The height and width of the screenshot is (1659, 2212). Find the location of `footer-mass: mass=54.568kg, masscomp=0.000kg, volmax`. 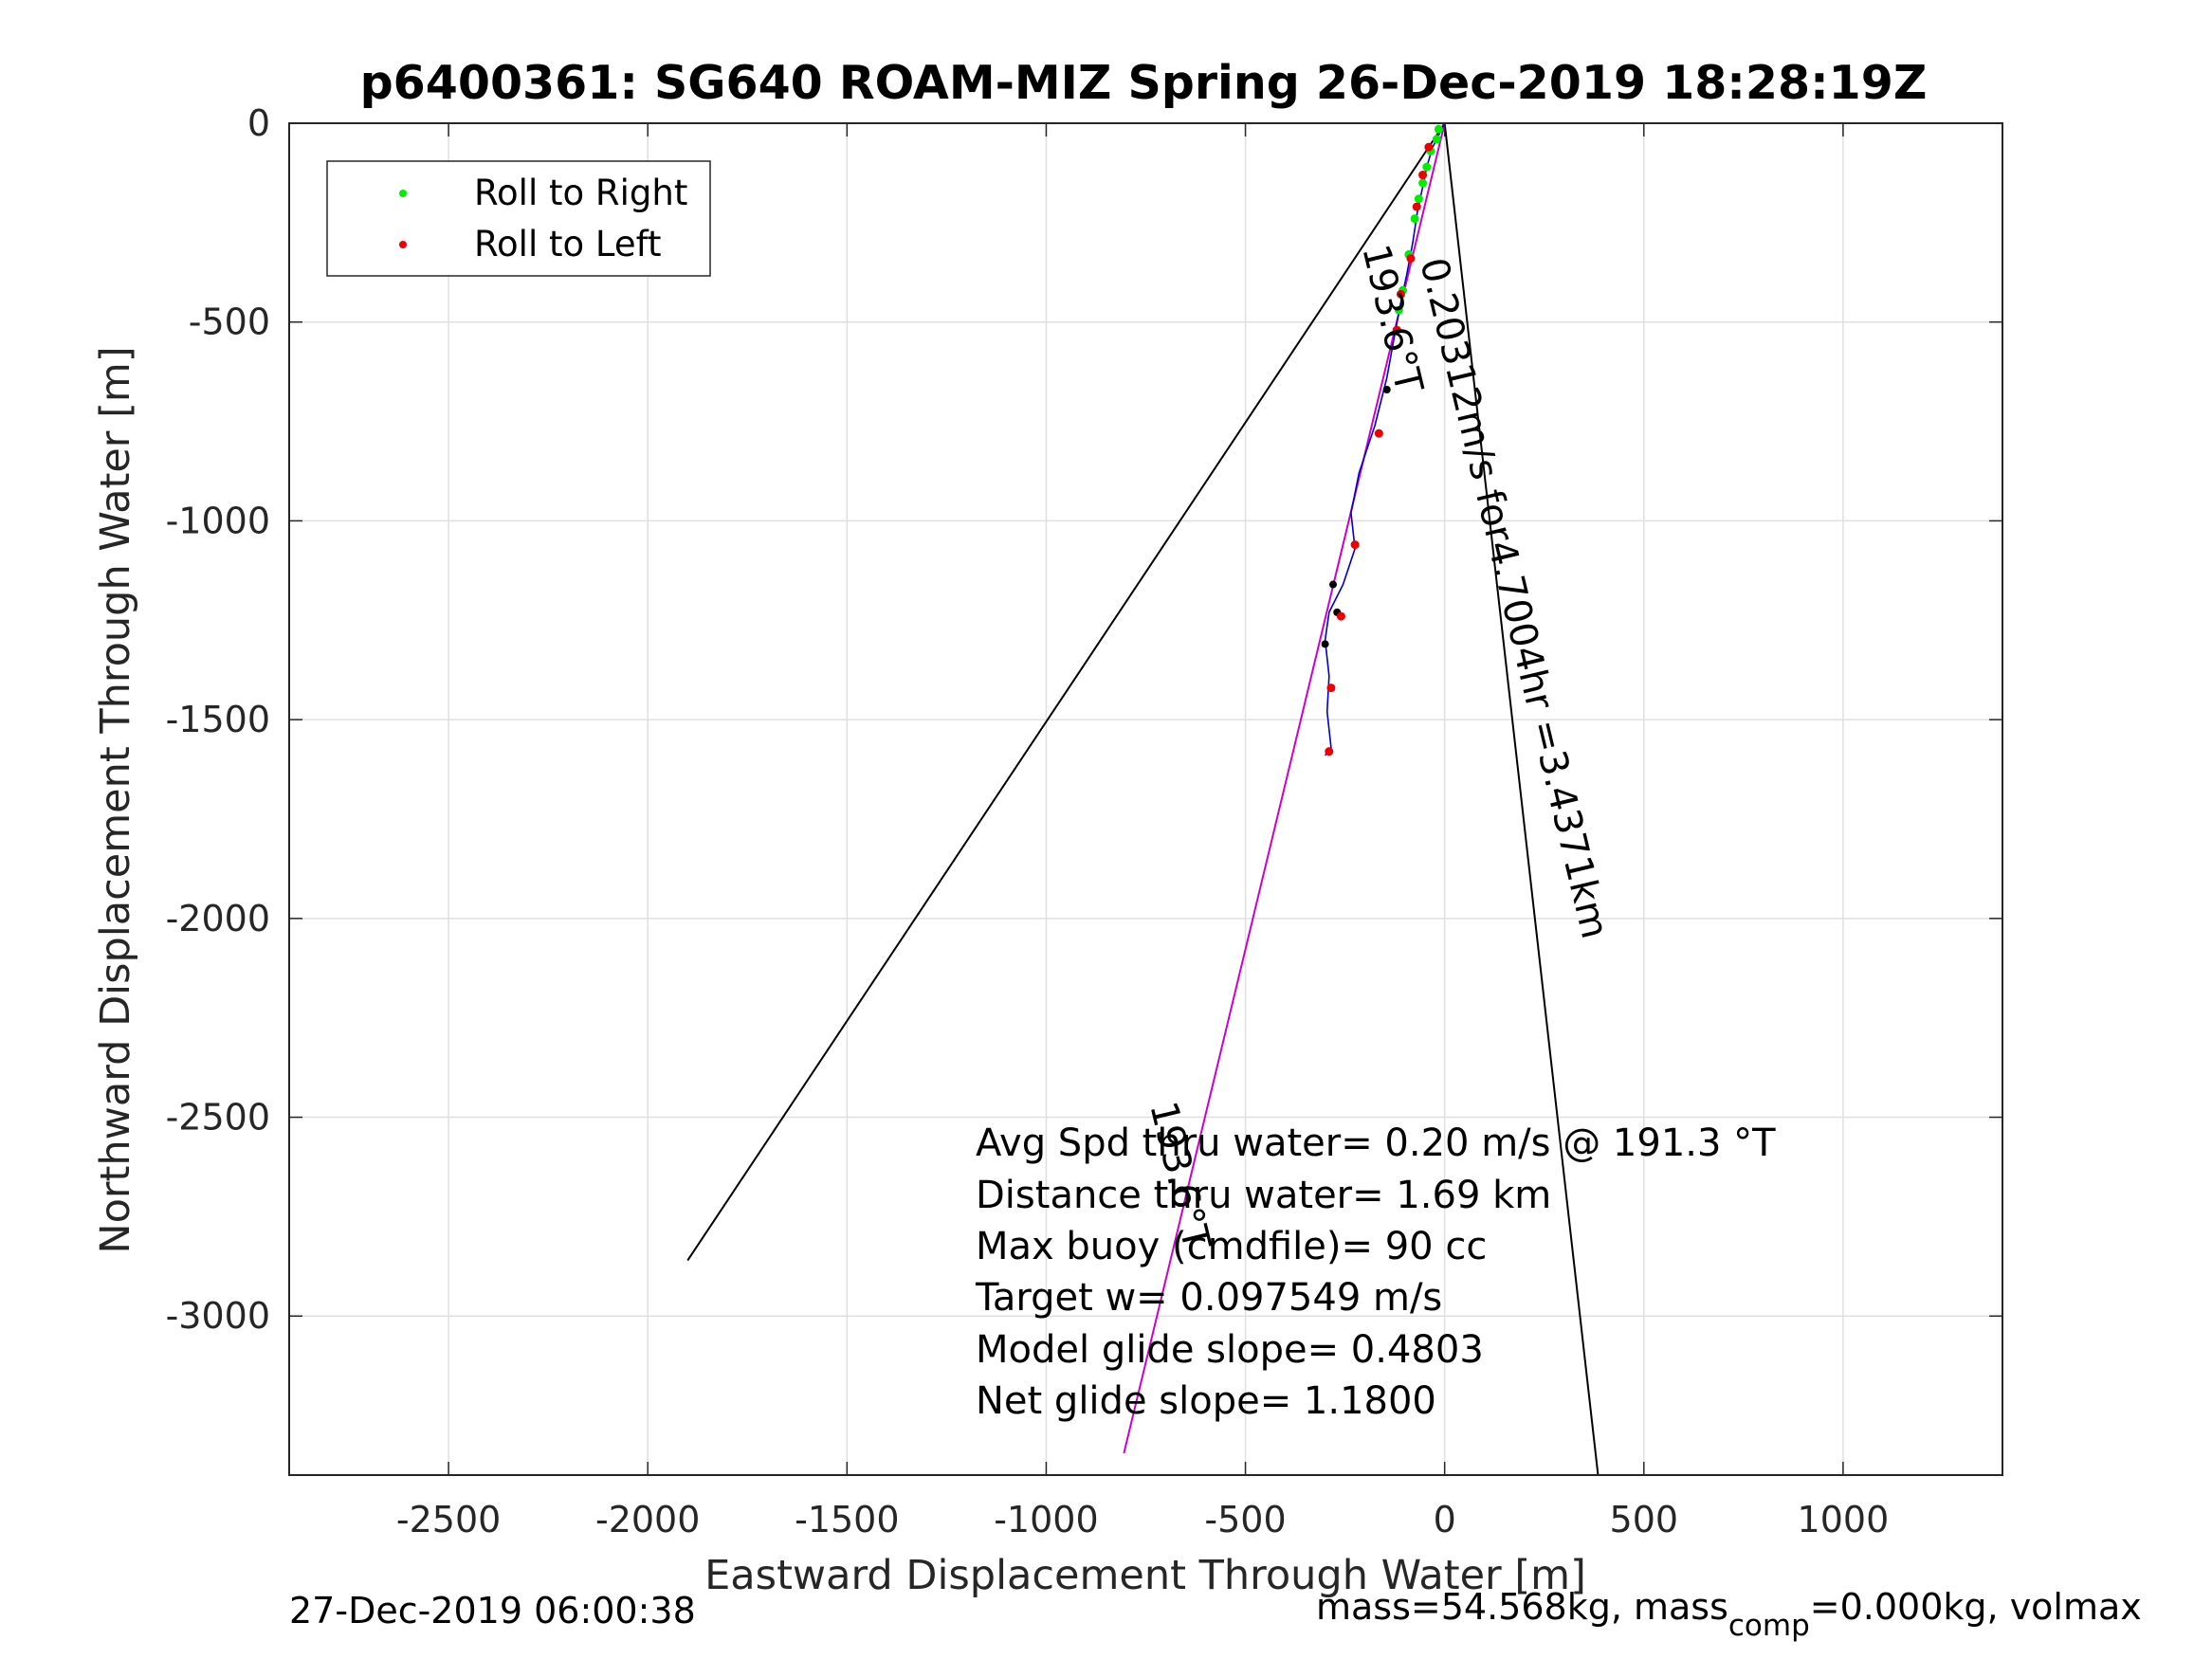

footer-mass: mass=54.568kg, masscomp=0.000kg, volmax is located at coordinates (1729, 1614).